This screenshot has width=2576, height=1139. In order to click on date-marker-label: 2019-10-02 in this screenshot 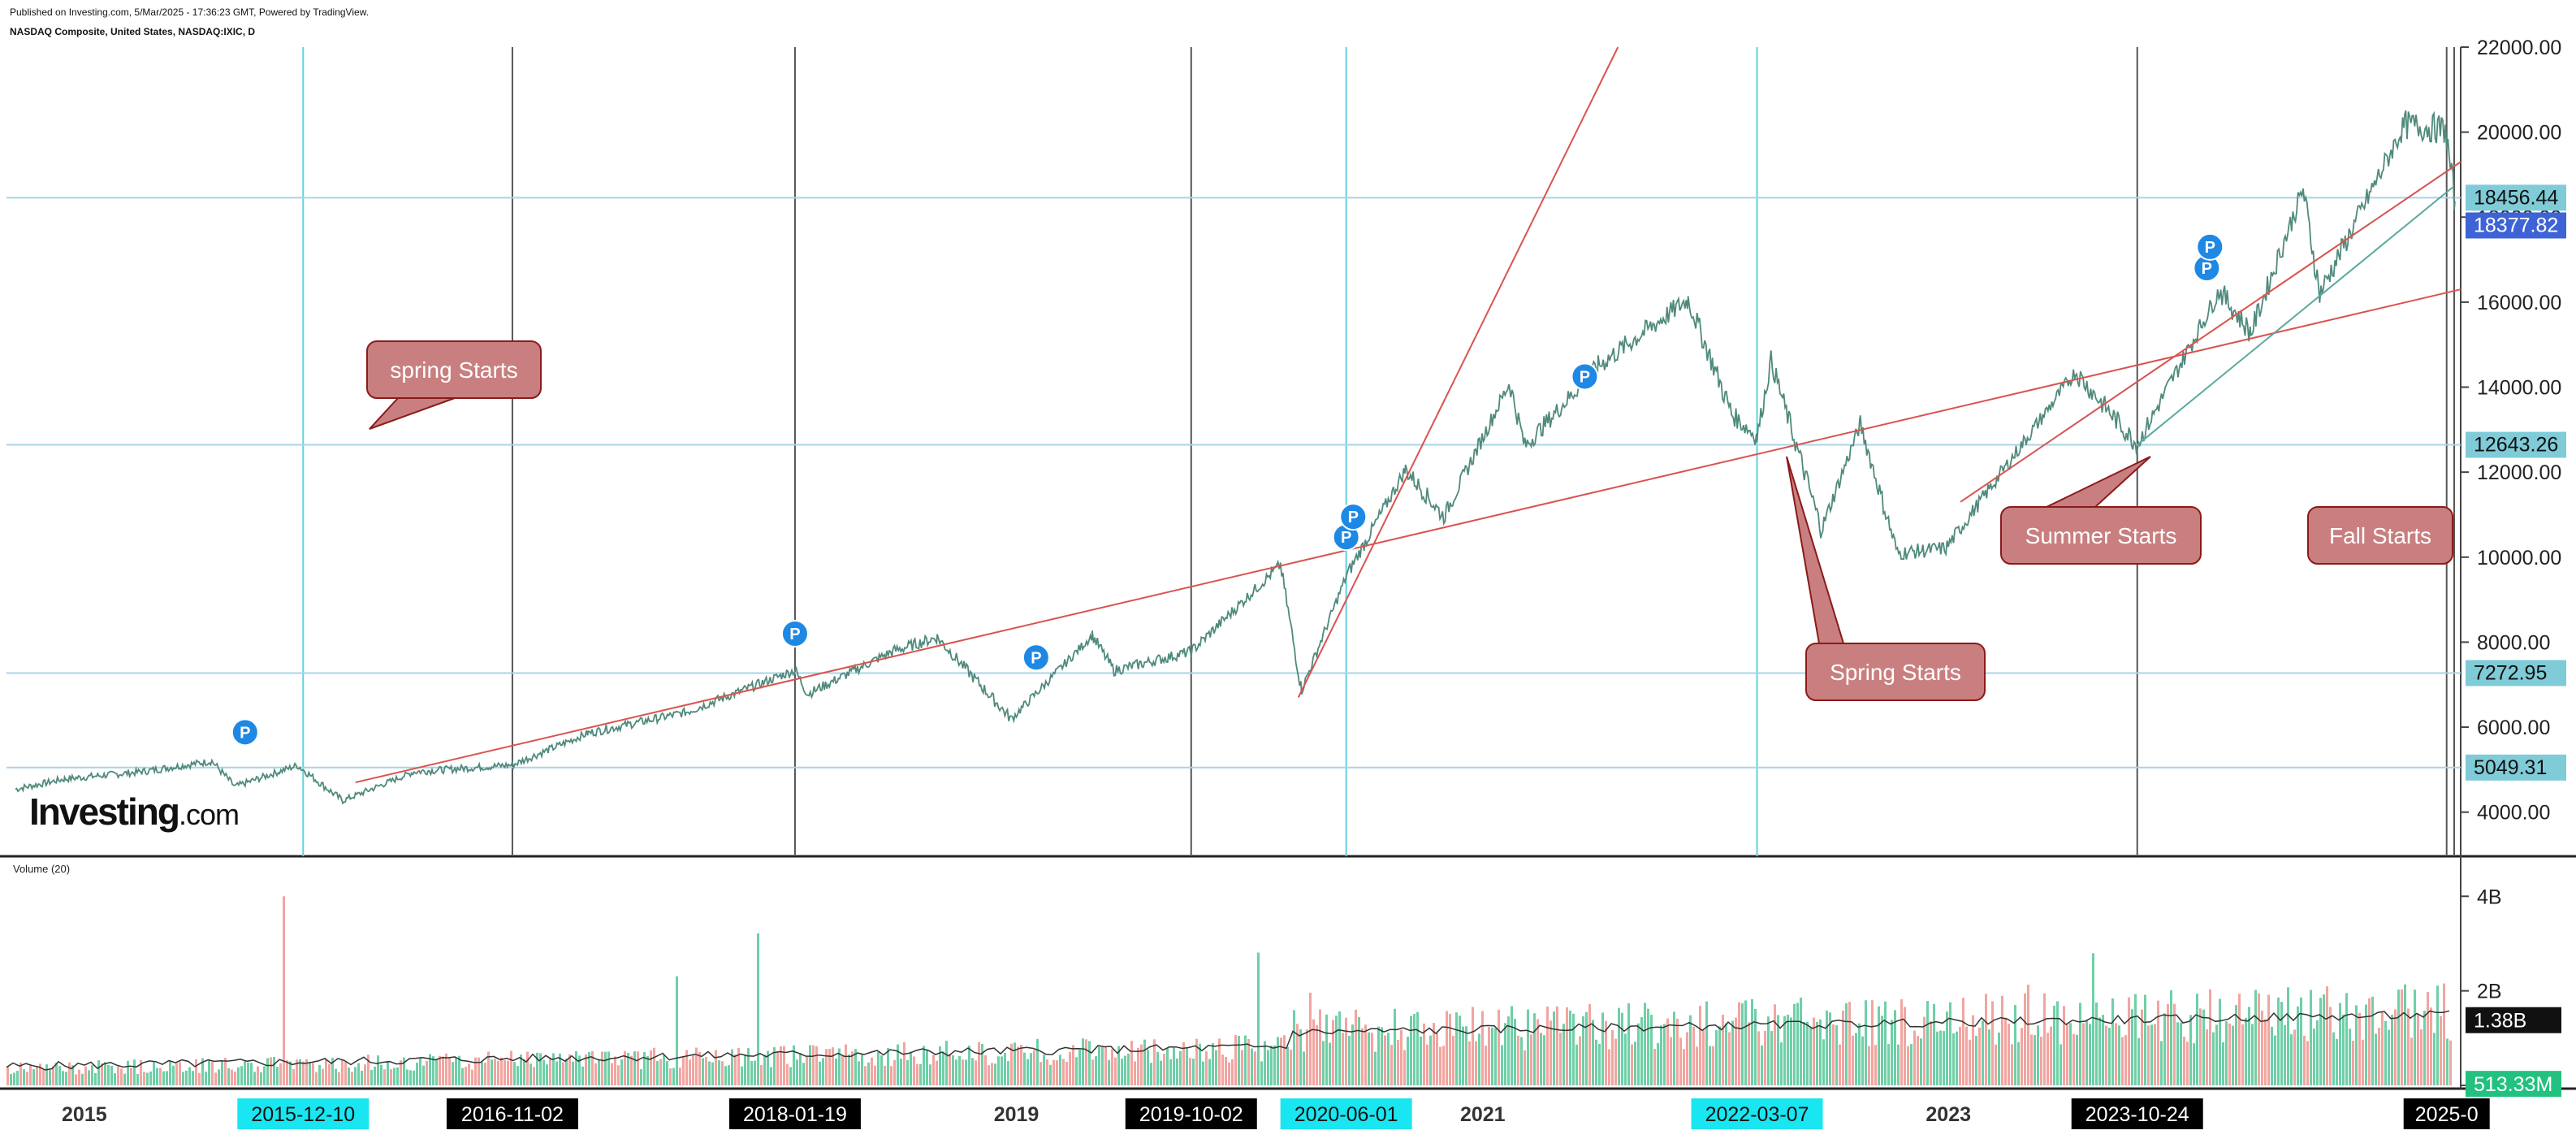, I will do `click(1191, 1113)`.